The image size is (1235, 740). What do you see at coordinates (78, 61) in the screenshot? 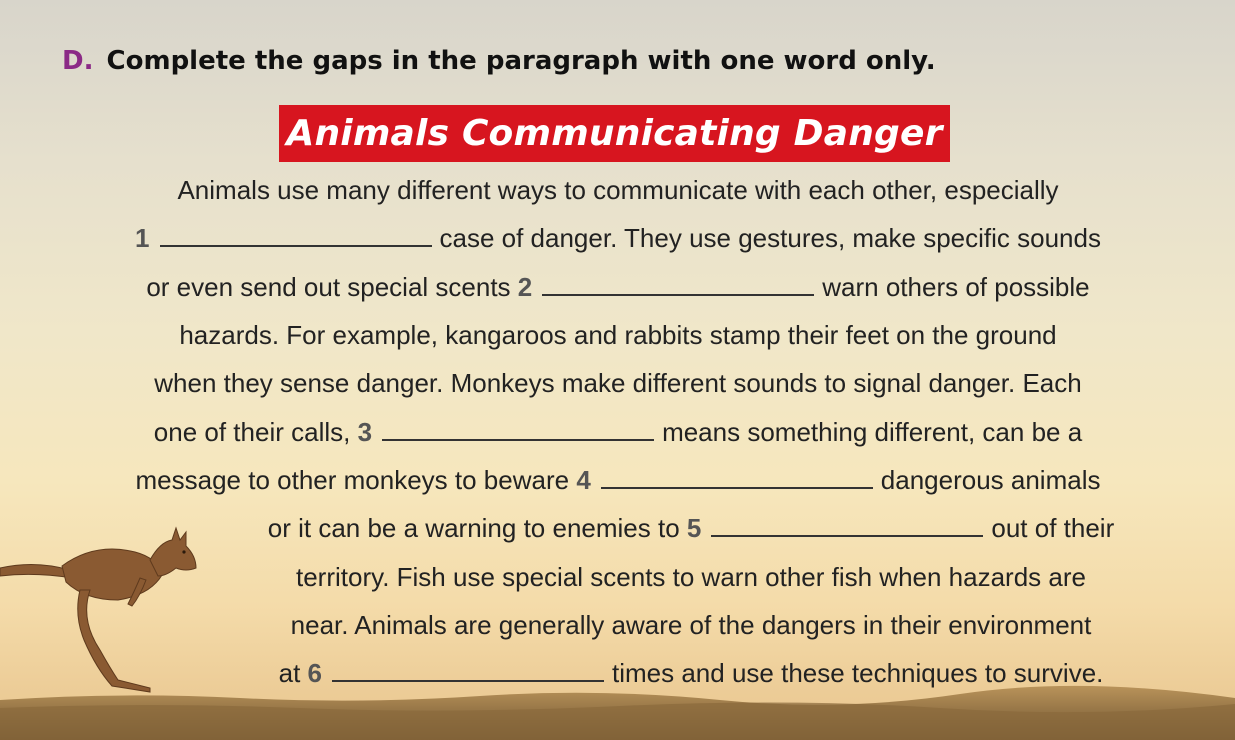
I see `exercise-letter: D.` at bounding box center [78, 61].